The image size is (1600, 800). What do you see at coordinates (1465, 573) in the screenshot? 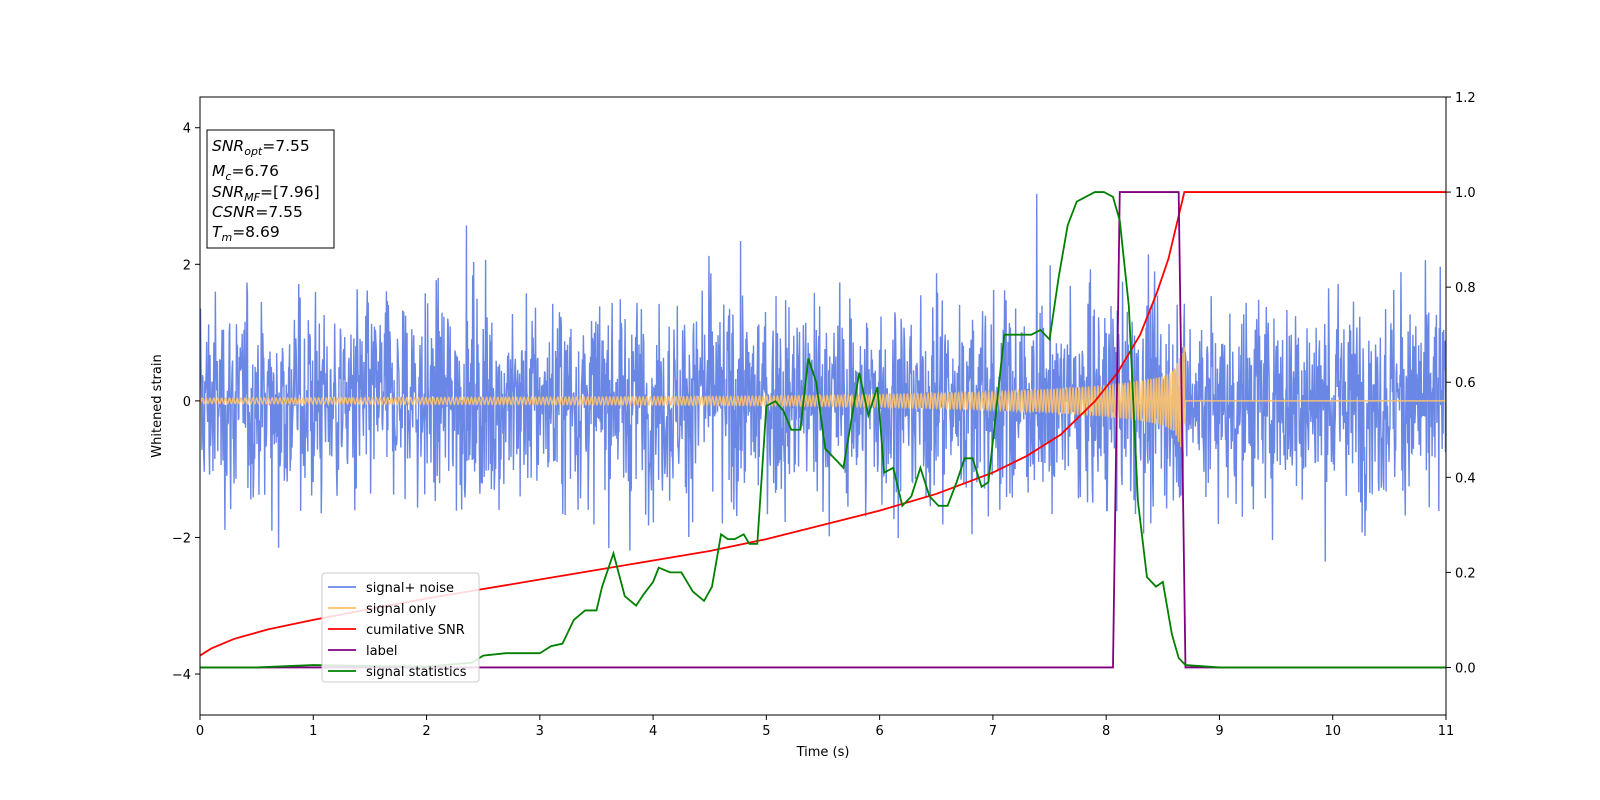
I see `y-right-tick-label: 0.2` at bounding box center [1465, 573].